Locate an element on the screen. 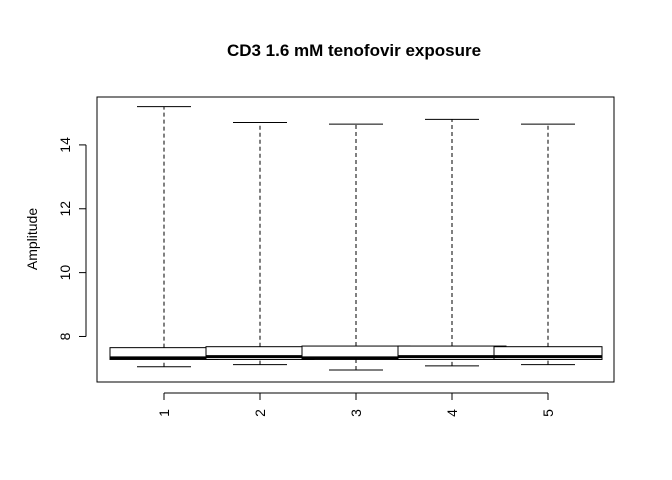 This screenshot has width=672, height=480. x-tick-label: 2 is located at coordinates (260, 413).